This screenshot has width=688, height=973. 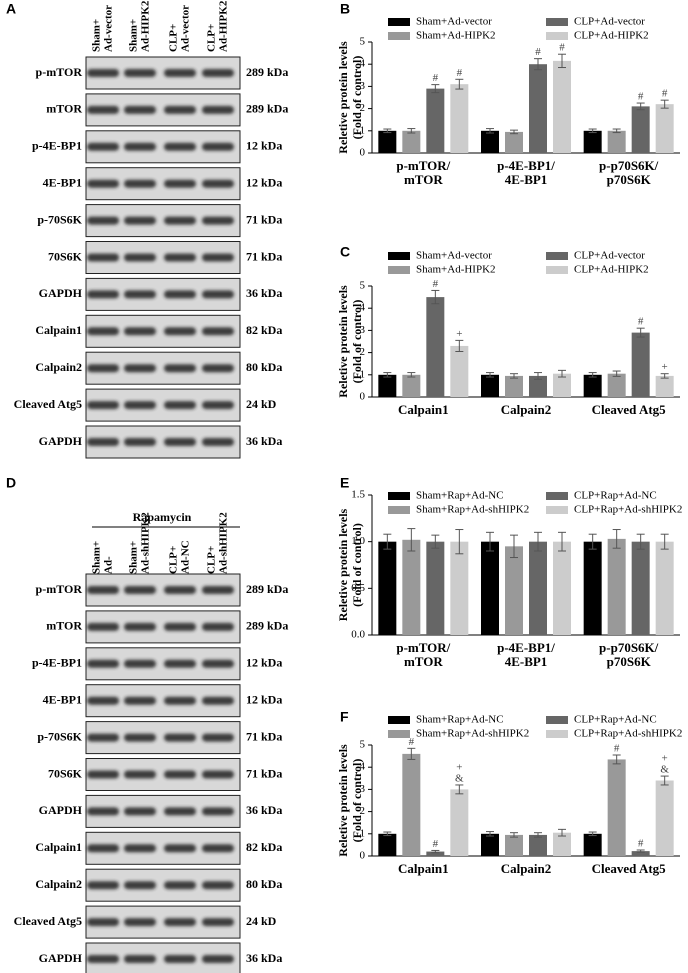 I want to click on x-tick-label: p-4E-BP1/, so click(x=526, y=647).